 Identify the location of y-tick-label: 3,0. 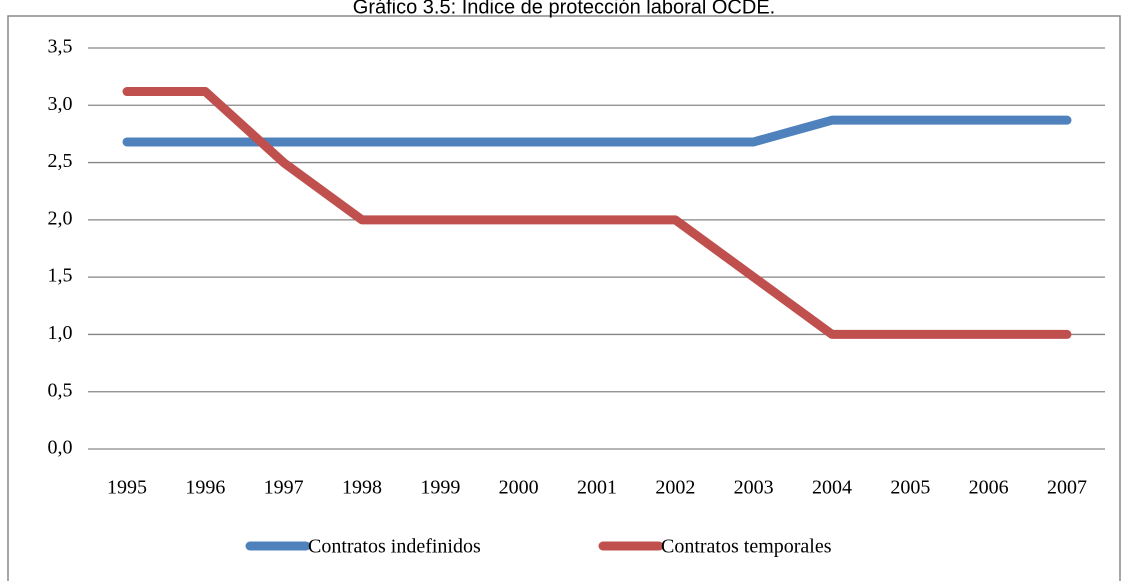
(60, 104).